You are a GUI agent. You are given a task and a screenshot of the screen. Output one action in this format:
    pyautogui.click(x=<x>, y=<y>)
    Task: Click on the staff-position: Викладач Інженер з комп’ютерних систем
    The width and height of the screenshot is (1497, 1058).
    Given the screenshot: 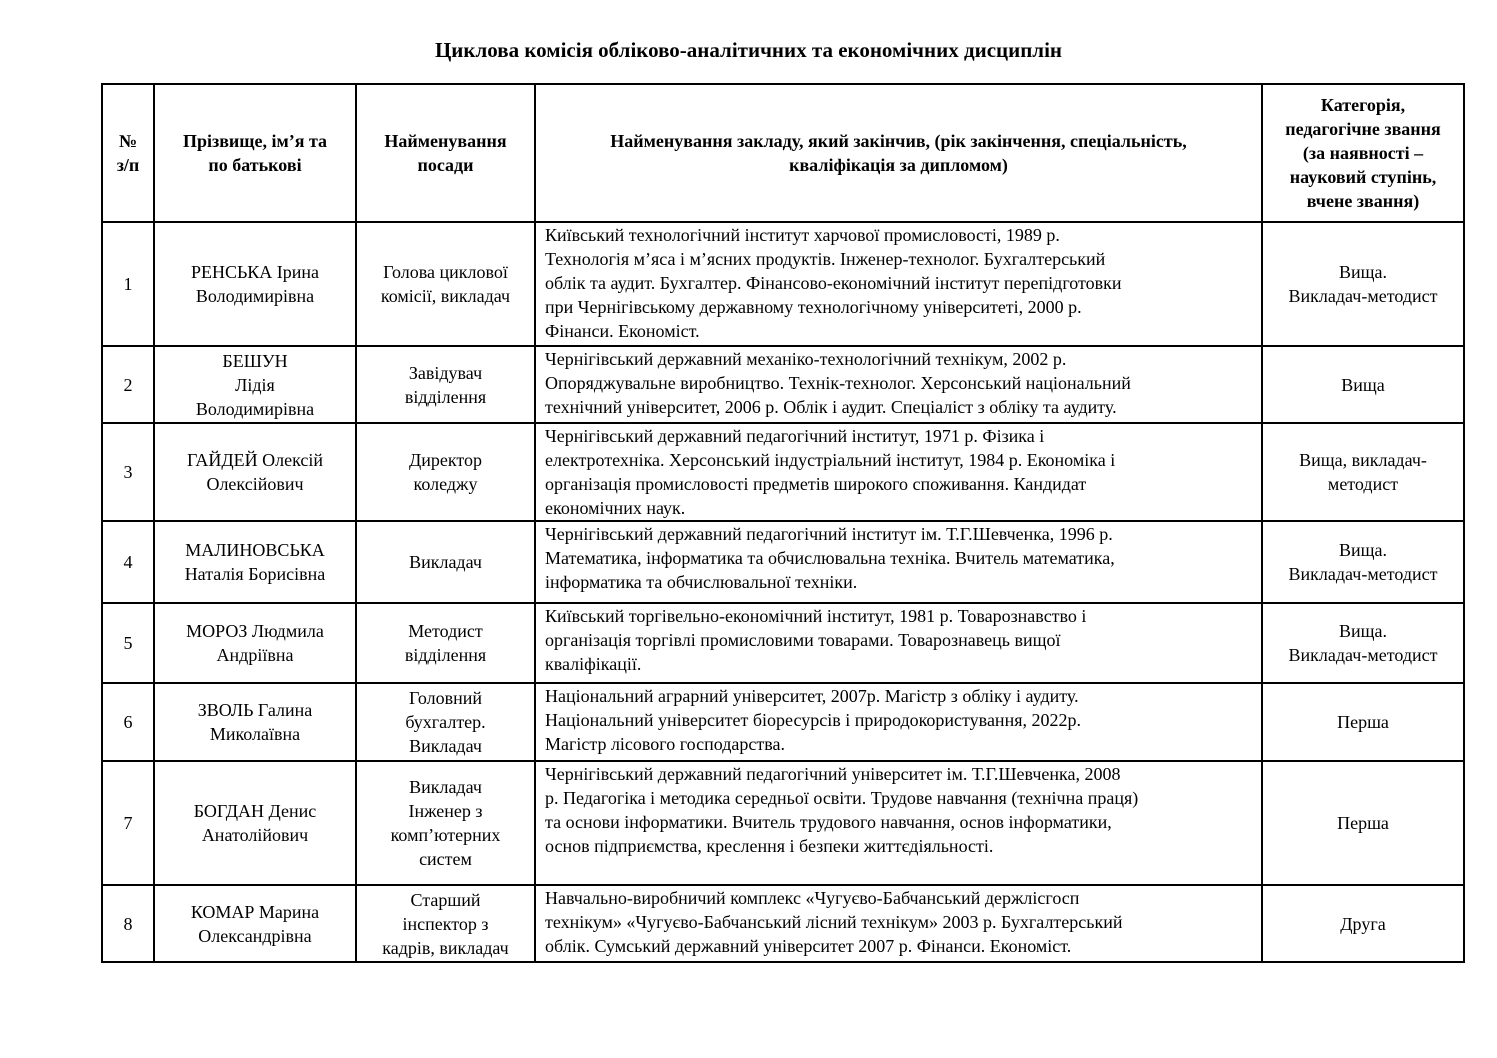 What is the action you would take?
    pyautogui.click(x=445, y=823)
    